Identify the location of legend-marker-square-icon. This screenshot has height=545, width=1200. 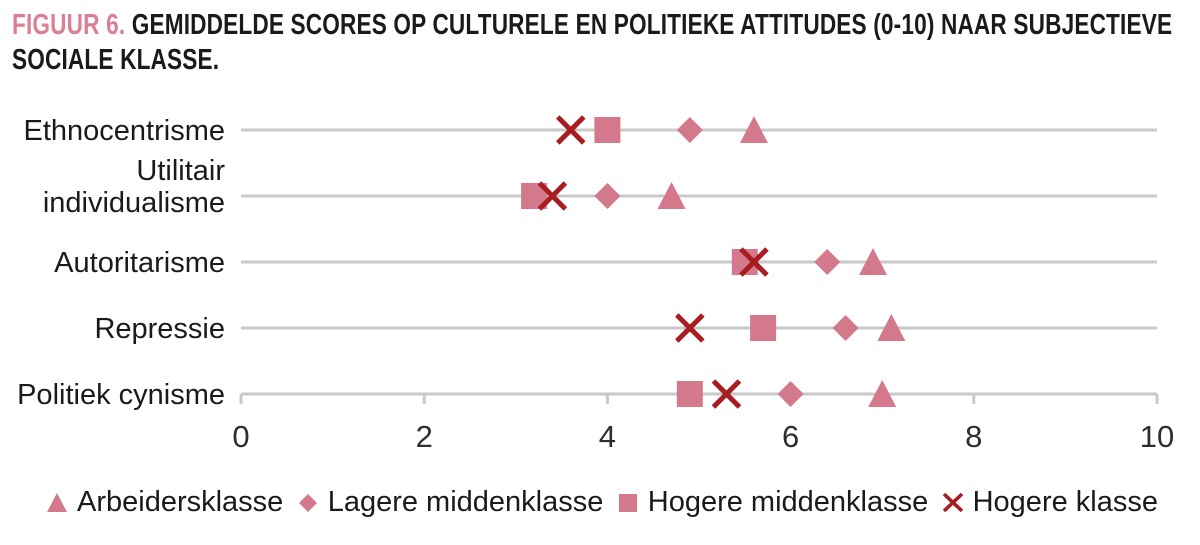
(627, 503).